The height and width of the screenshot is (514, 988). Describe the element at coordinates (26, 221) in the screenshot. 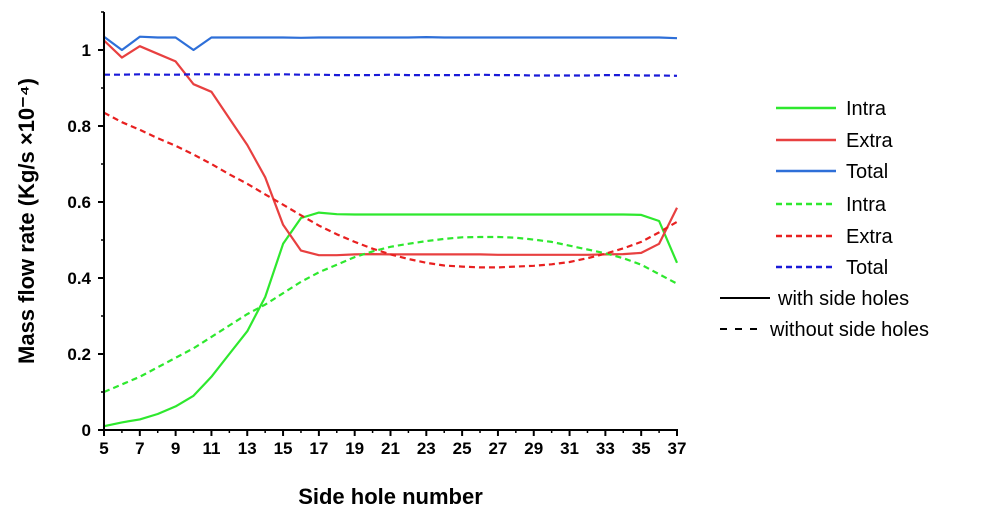

I see `y-axis-title: Mass flow rate (Kg/s ×10⁻⁴)` at that location.